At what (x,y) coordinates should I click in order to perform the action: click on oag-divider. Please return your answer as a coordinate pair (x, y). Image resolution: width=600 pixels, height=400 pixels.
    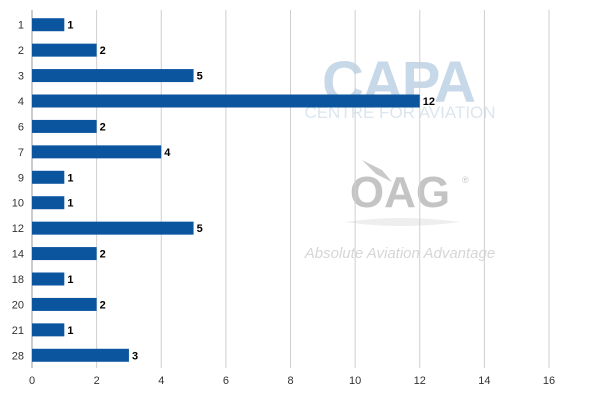
    Looking at the image, I should click on (402, 222).